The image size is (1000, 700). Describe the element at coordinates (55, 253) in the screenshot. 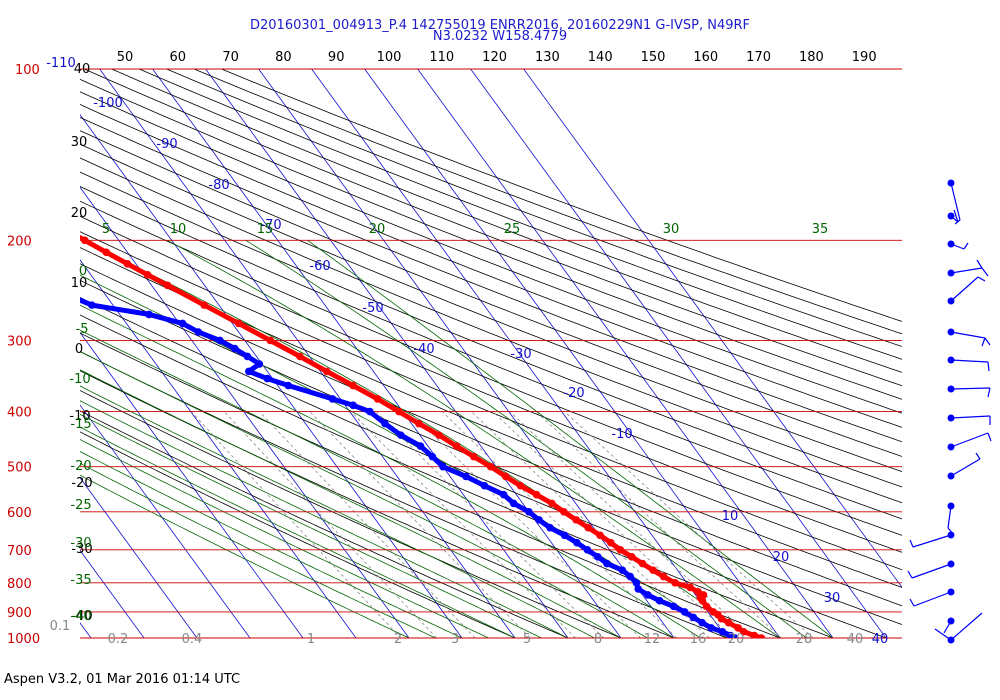

I see `dewpoint-point` at that location.